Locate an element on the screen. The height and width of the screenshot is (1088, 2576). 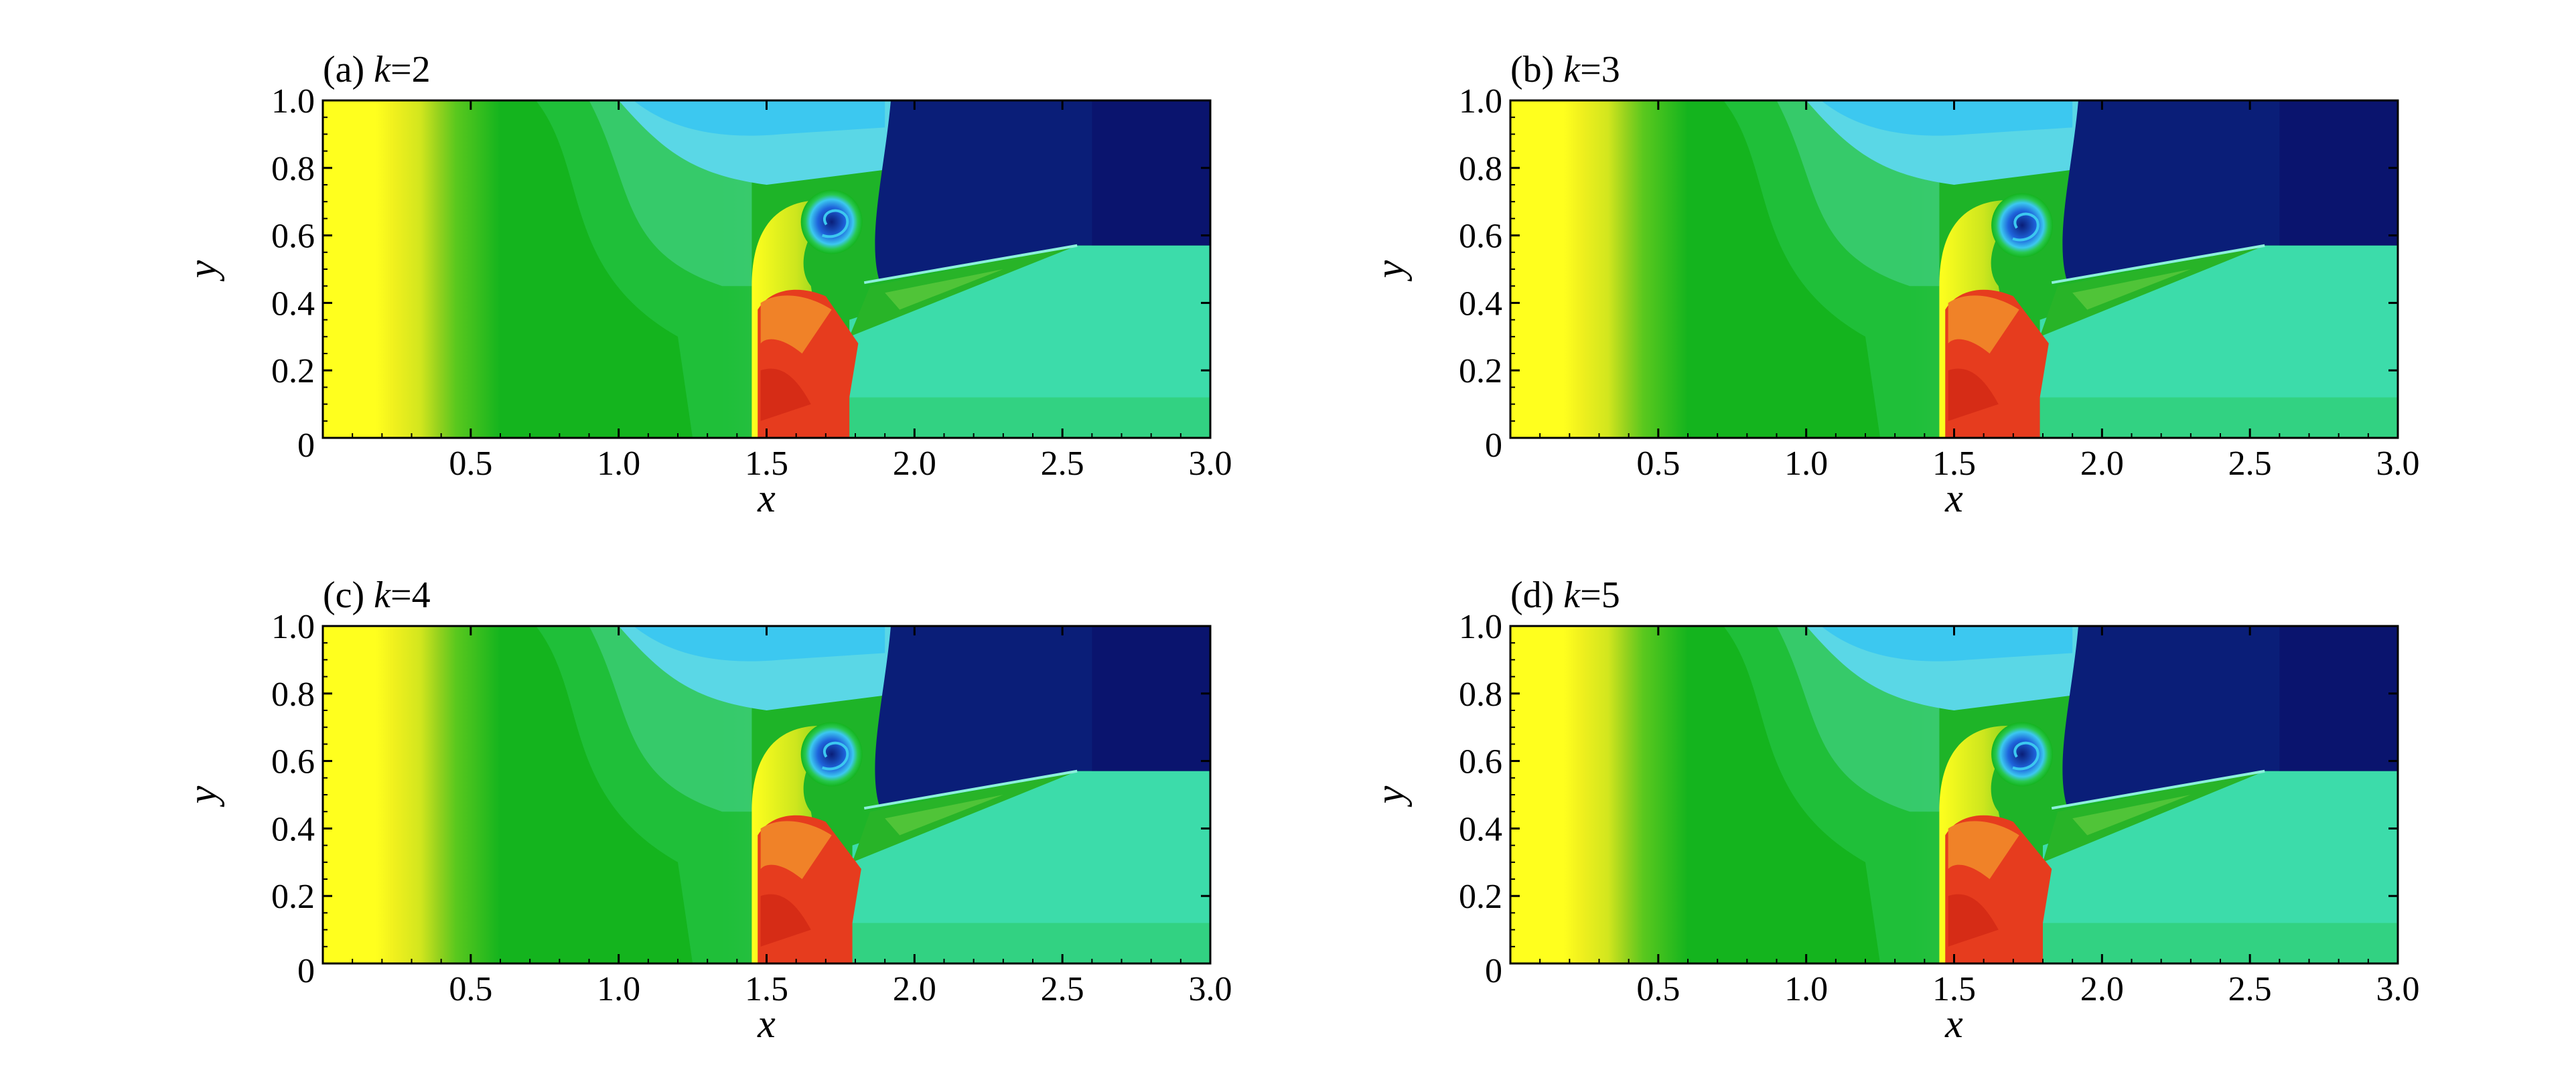
panel-title: (b) k=3 is located at coordinates (1565, 69).